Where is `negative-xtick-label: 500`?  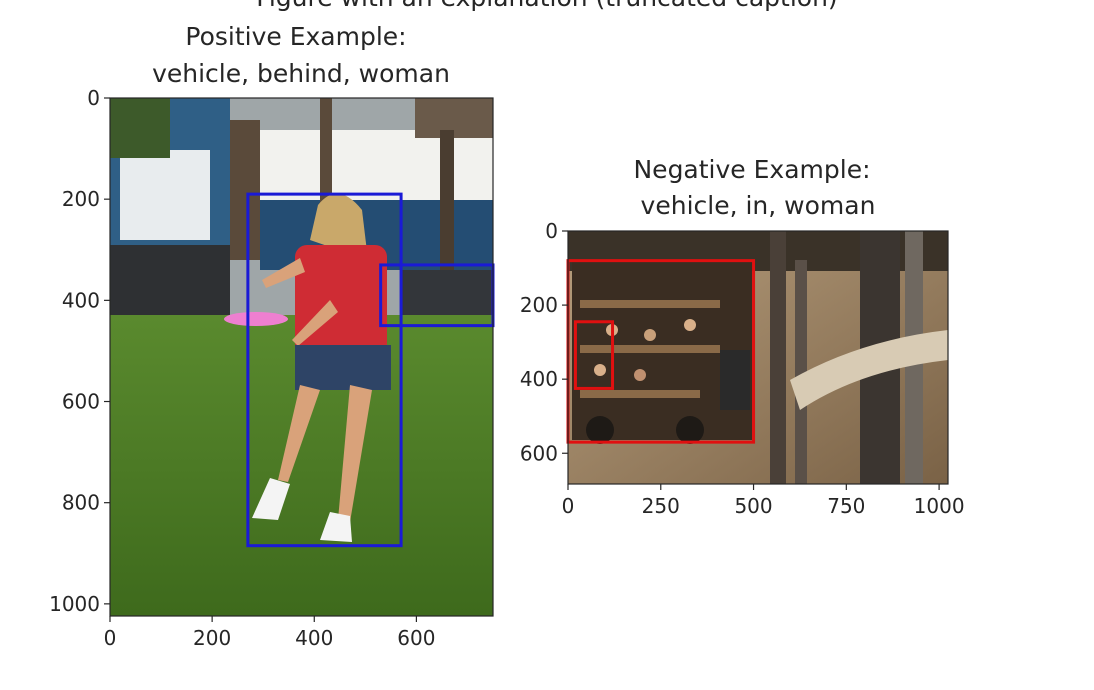
negative-xtick-label: 500 is located at coordinates (753, 506).